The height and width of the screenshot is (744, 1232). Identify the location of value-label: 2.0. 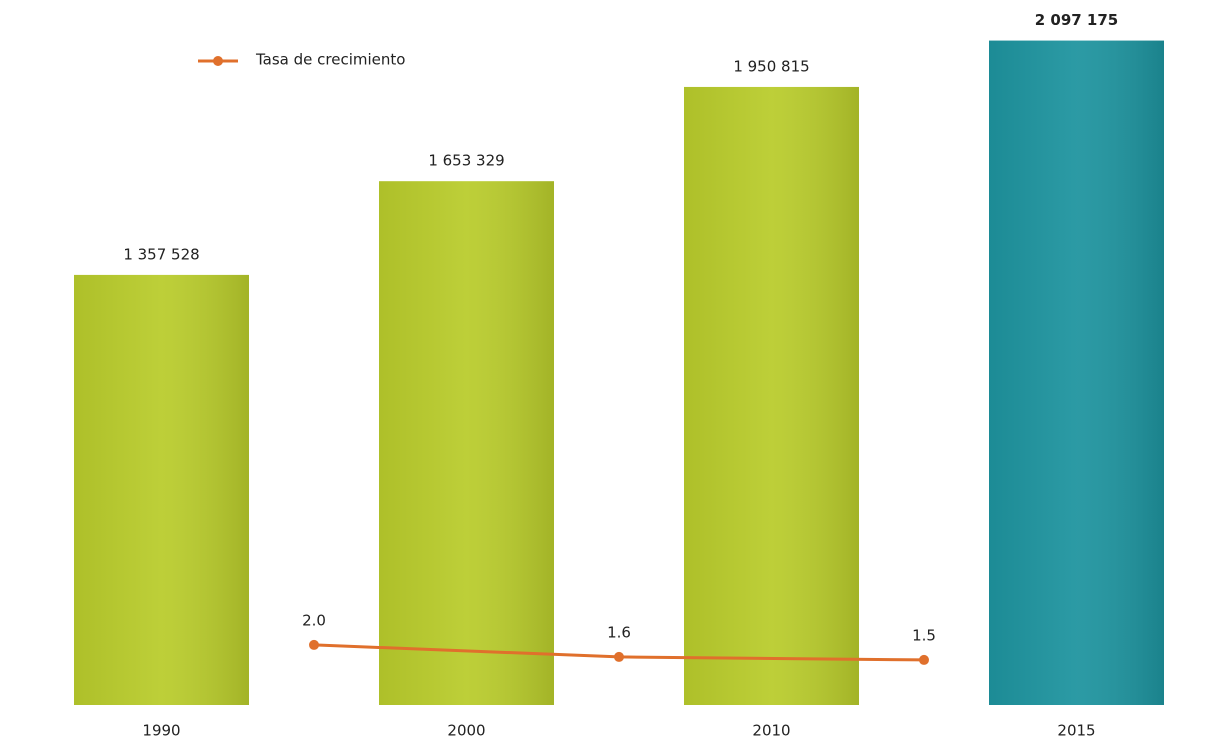
(314, 620).